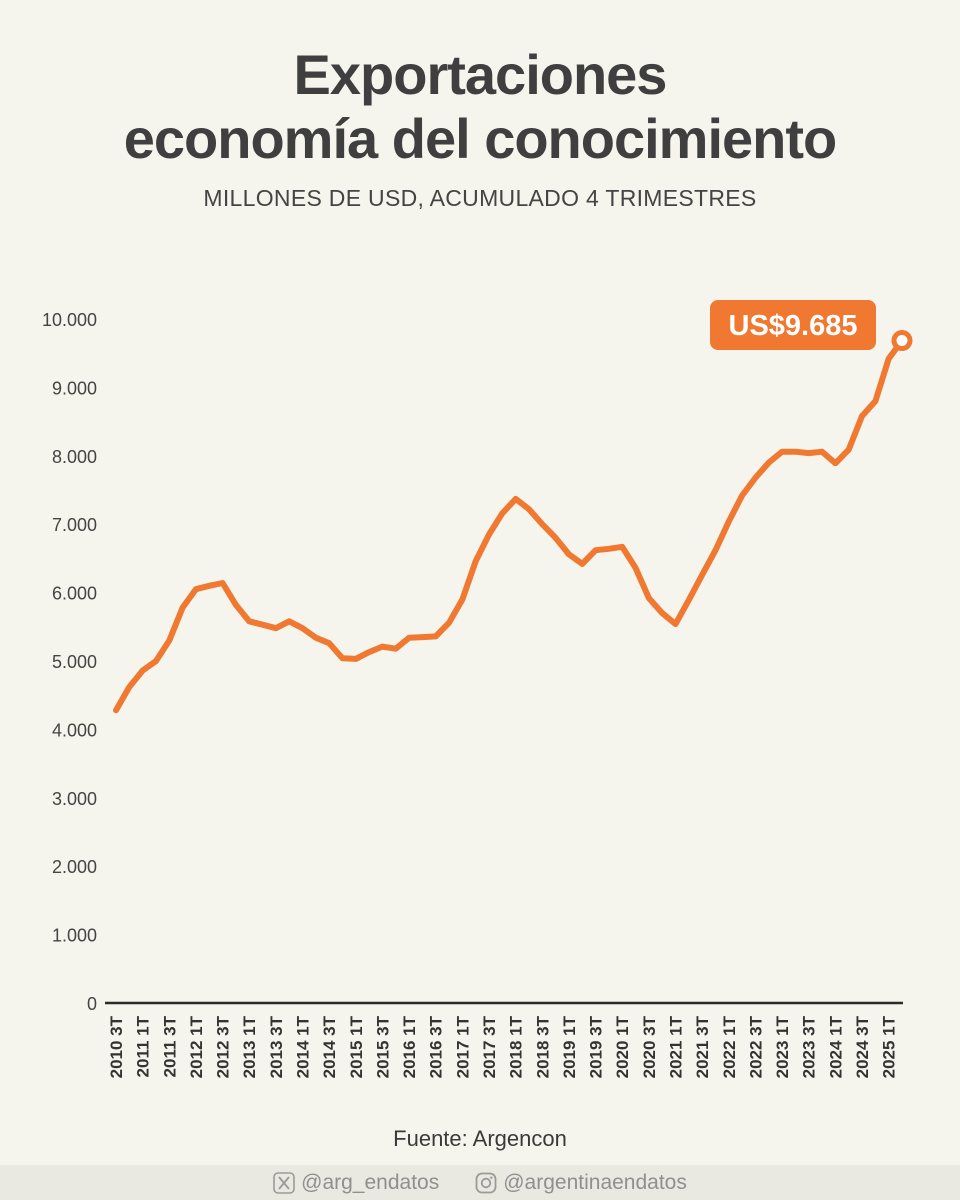 The image size is (960, 1200). Describe the element at coordinates (74, 594) in the screenshot. I see `y-tick-label: 6.000` at that location.